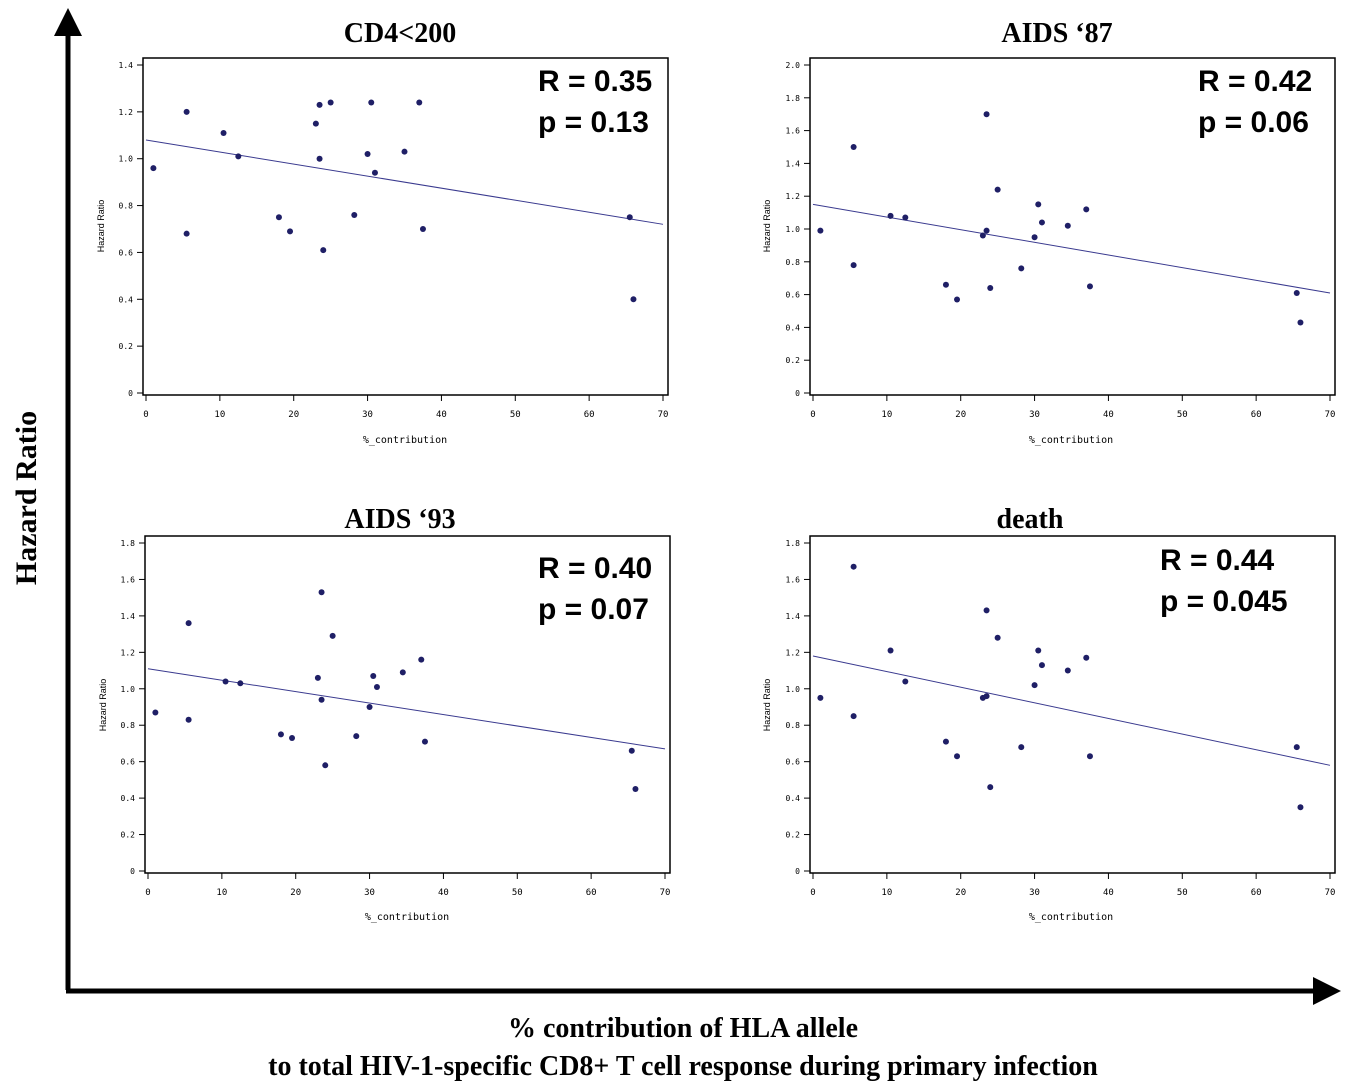  Describe the element at coordinates (400, 33) in the screenshot. I see `panel-title: CD4<200` at that location.